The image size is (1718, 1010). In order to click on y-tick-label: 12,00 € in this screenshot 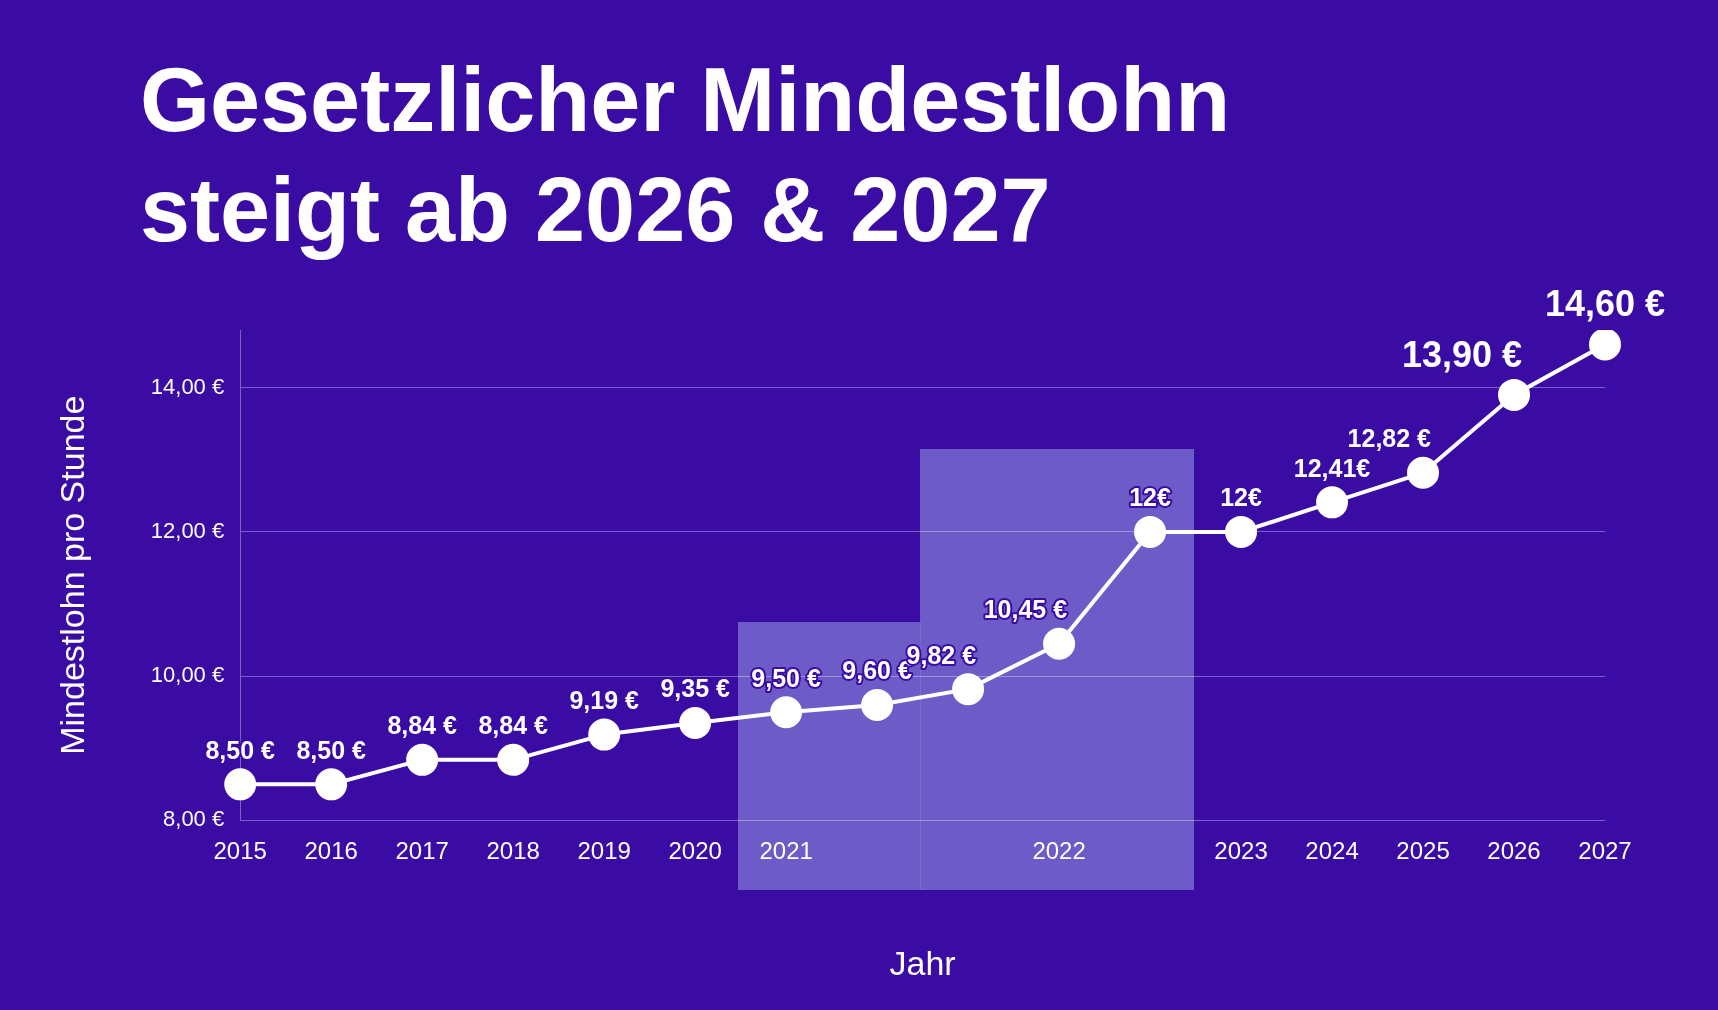, I will do `click(187, 530)`.